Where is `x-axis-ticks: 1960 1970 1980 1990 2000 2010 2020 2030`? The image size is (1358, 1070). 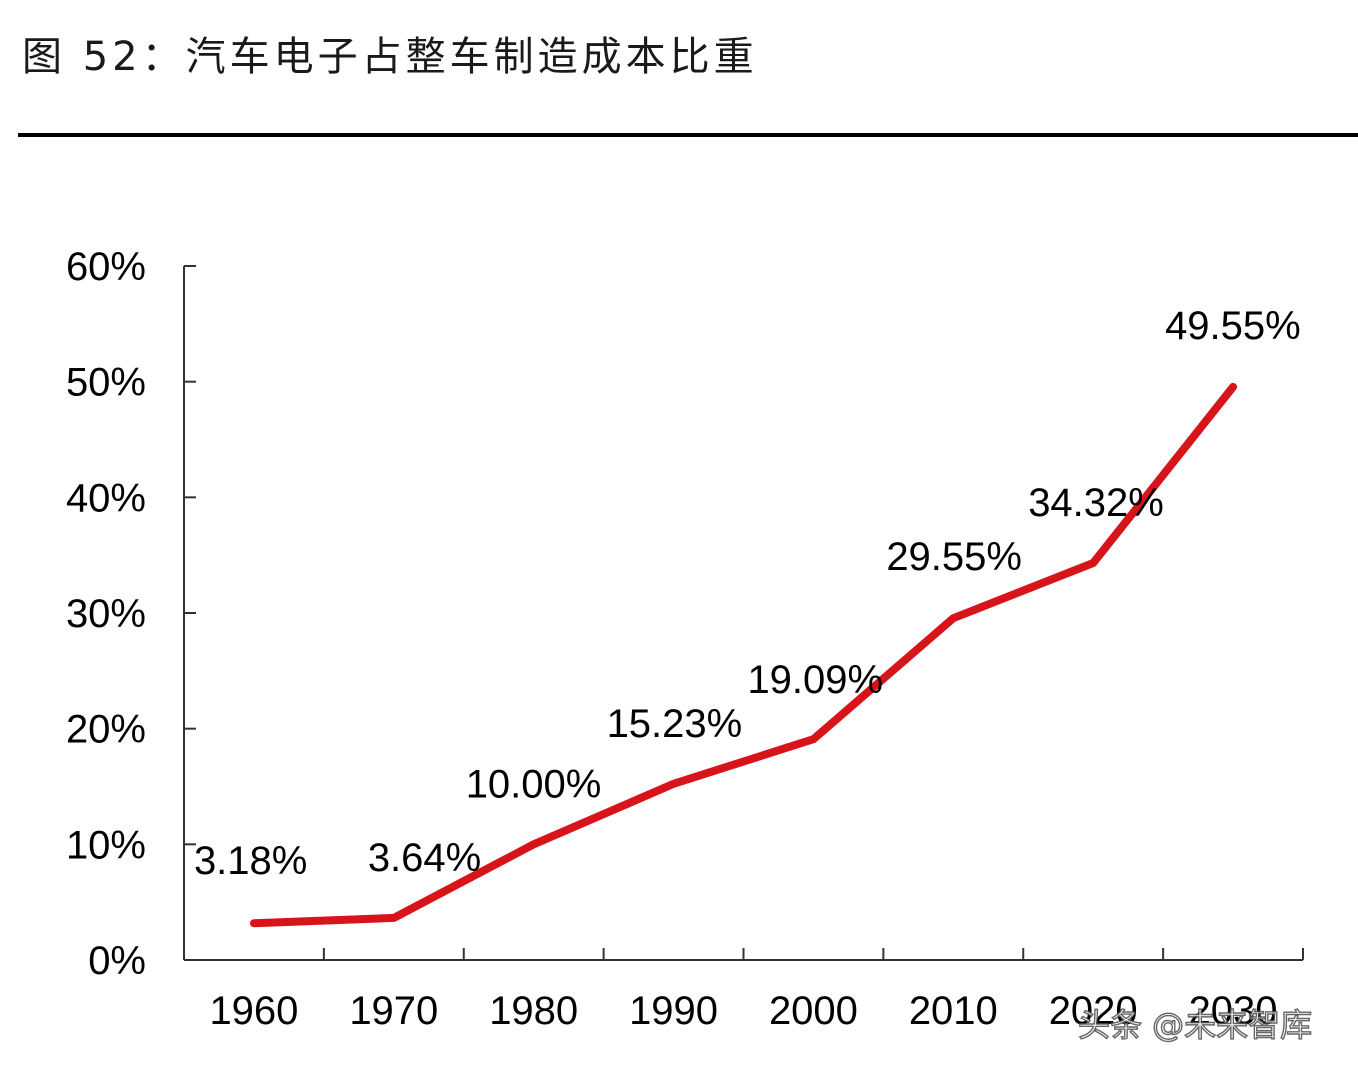 x-axis-ticks: 1960 1970 1980 1990 2000 2010 2020 2030 is located at coordinates (743, 990).